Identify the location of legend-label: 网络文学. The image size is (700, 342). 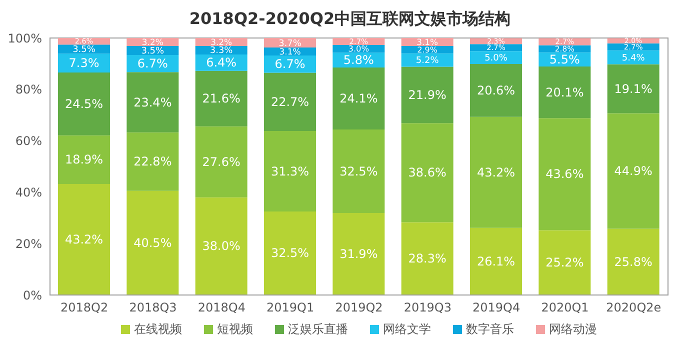
(407, 329).